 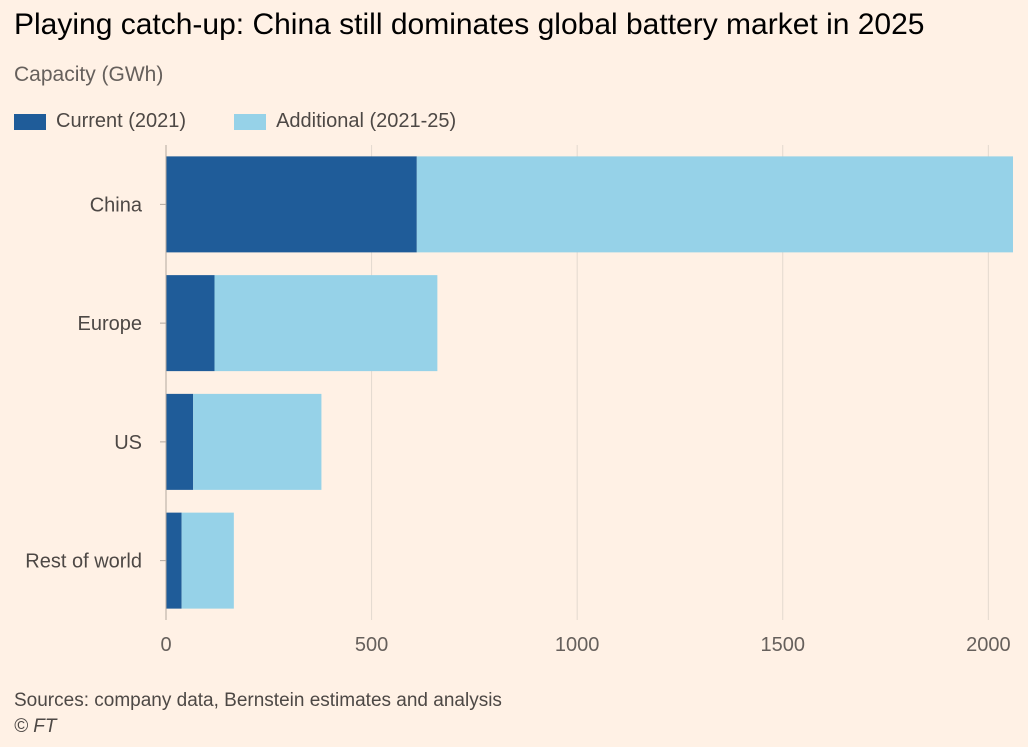 What do you see at coordinates (250, 121) in the screenshot?
I see `legend-swatch-additional` at bounding box center [250, 121].